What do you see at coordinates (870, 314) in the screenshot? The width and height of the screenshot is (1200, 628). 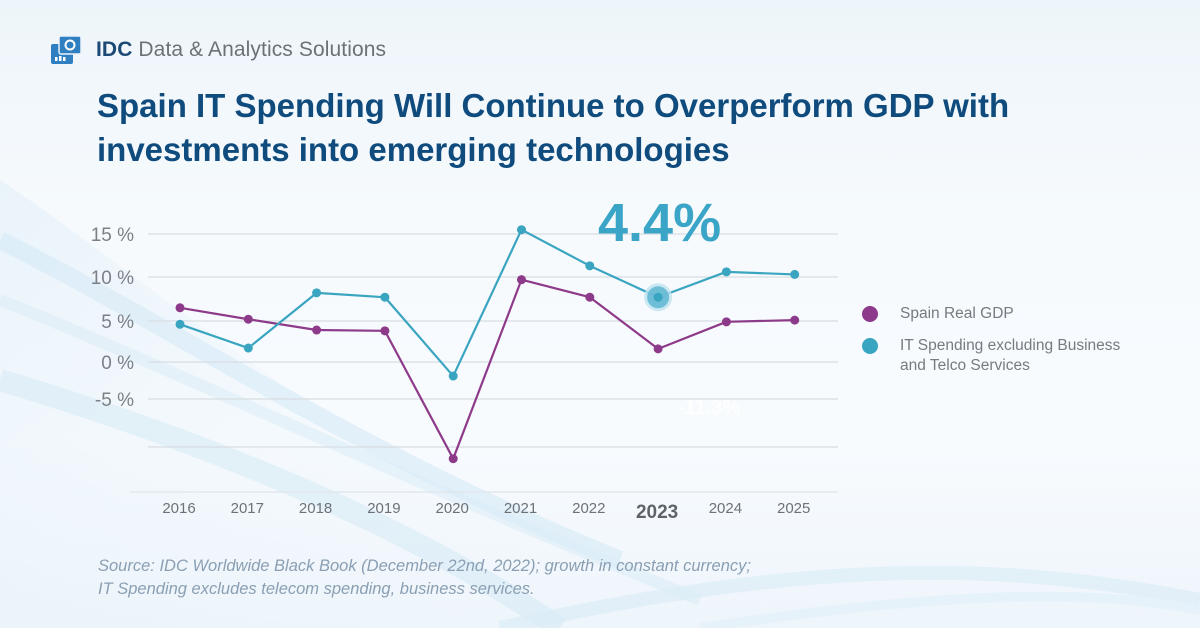 I see `legend-marker-gdp` at bounding box center [870, 314].